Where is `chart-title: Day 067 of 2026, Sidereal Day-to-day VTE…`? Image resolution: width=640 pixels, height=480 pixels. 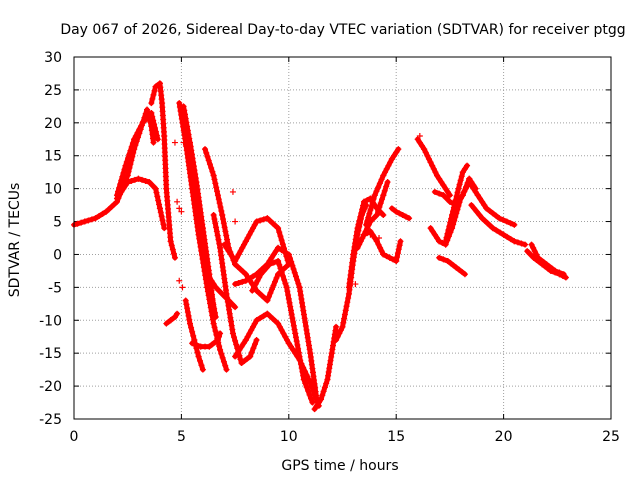 chart-title: Day 067 of 2026, Sidereal Day-to-day VTE… is located at coordinates (342, 30).